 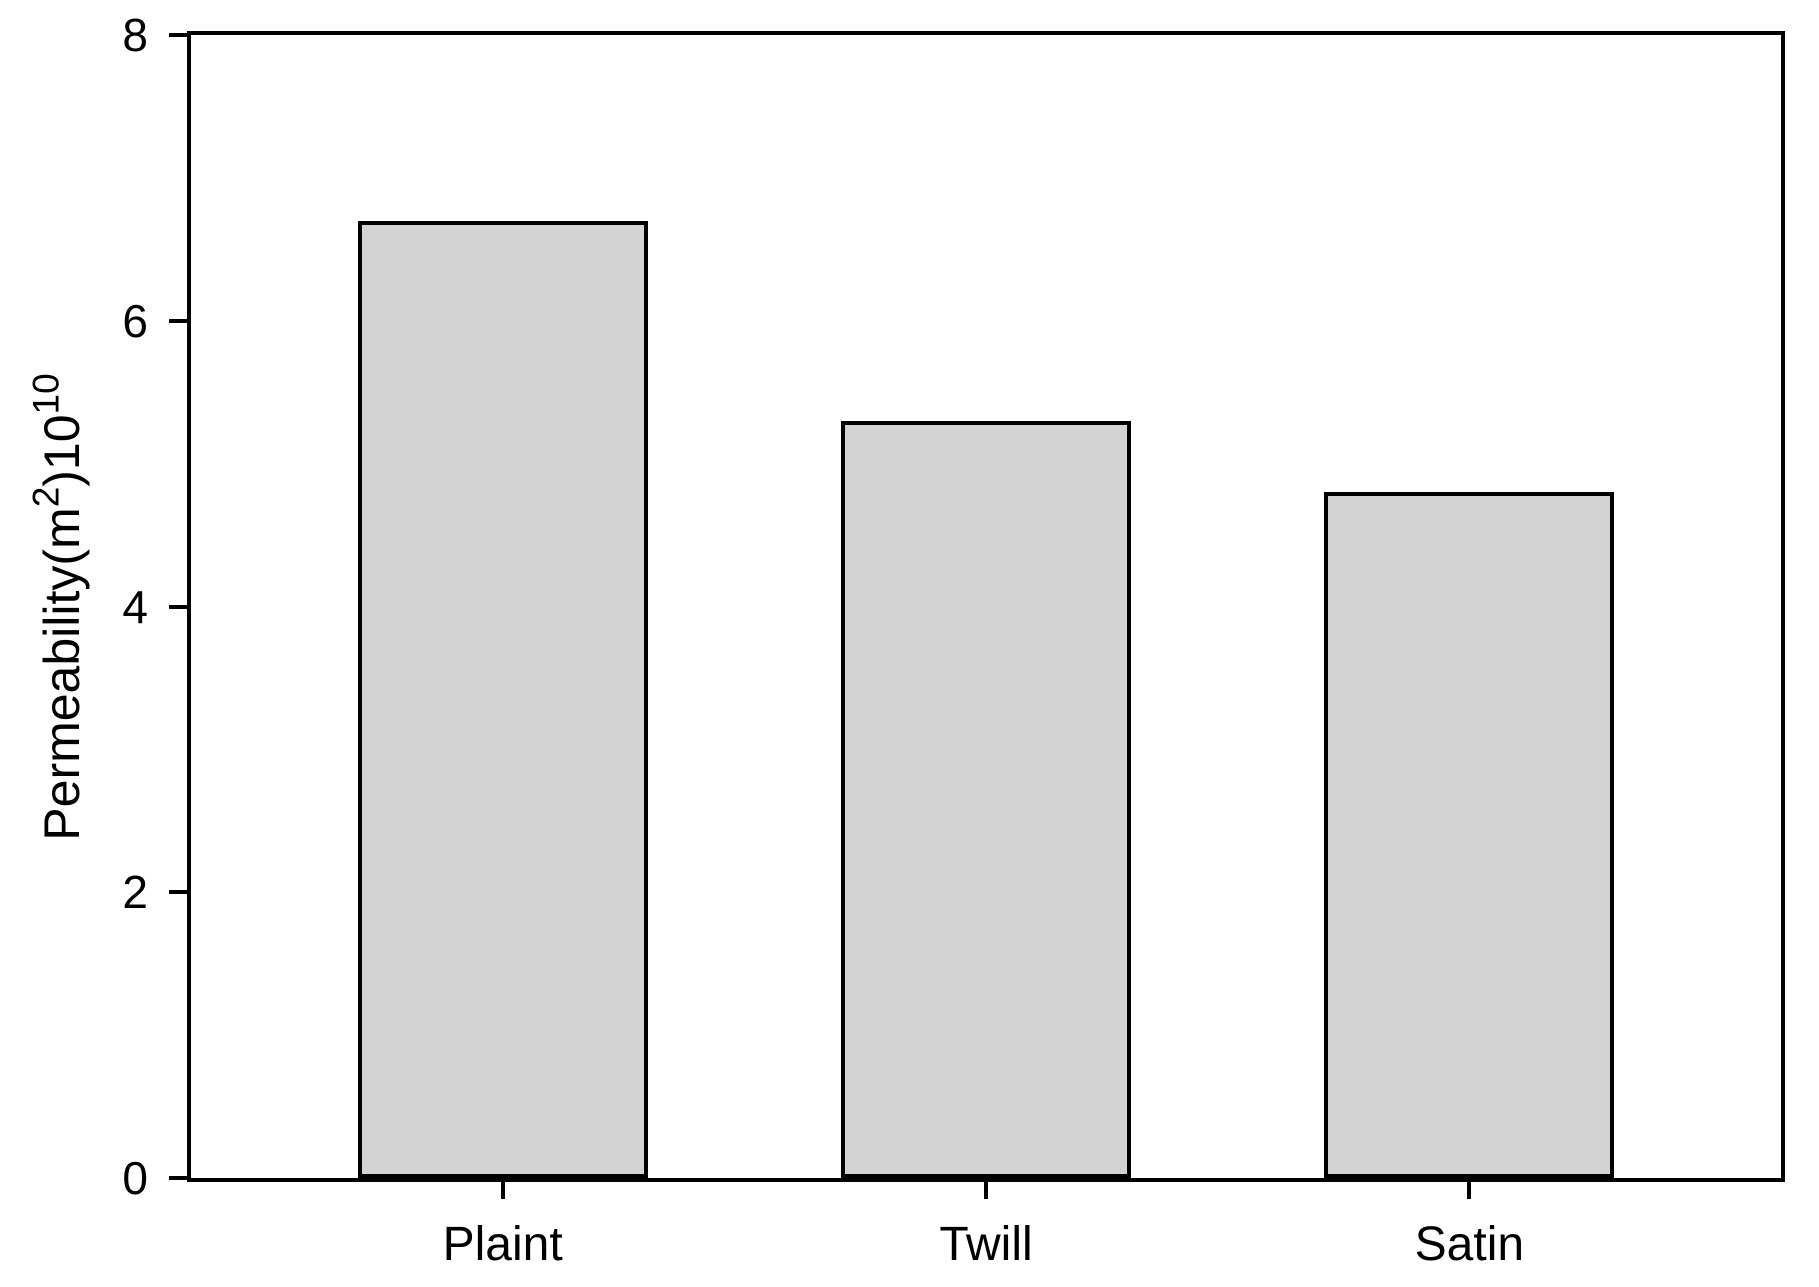 I want to click on x-axis-label-satin: Satin, so click(x=1469, y=1244).